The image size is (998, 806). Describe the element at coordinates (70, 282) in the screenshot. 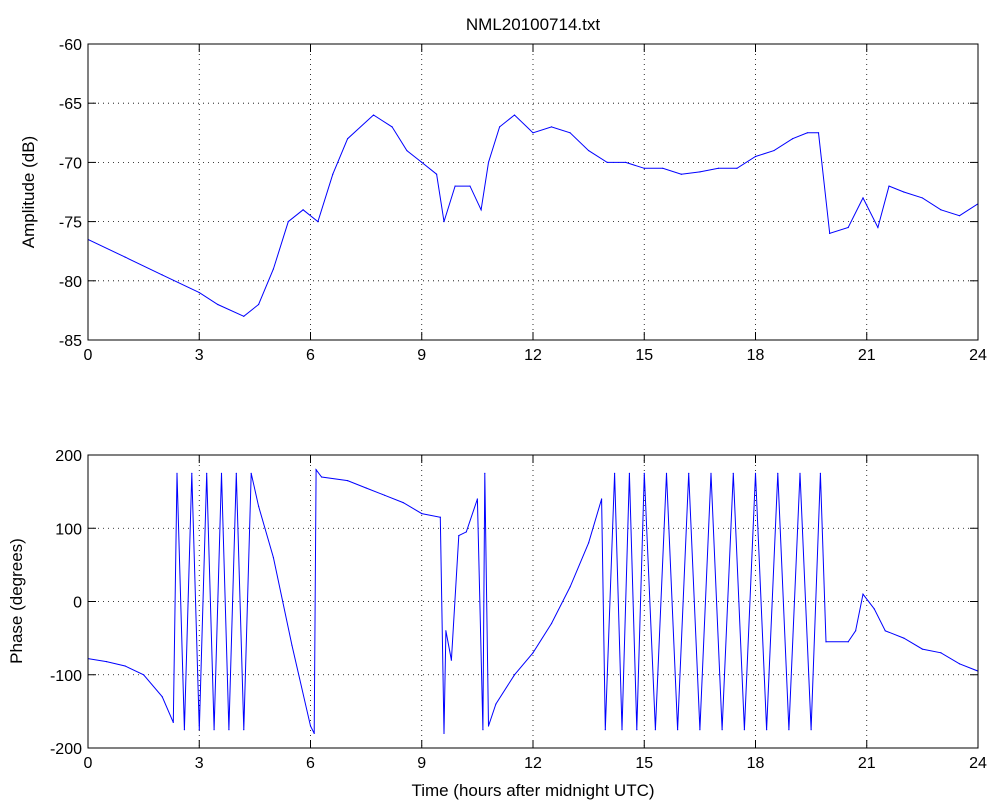

I see `y-tick-label: -80` at that location.